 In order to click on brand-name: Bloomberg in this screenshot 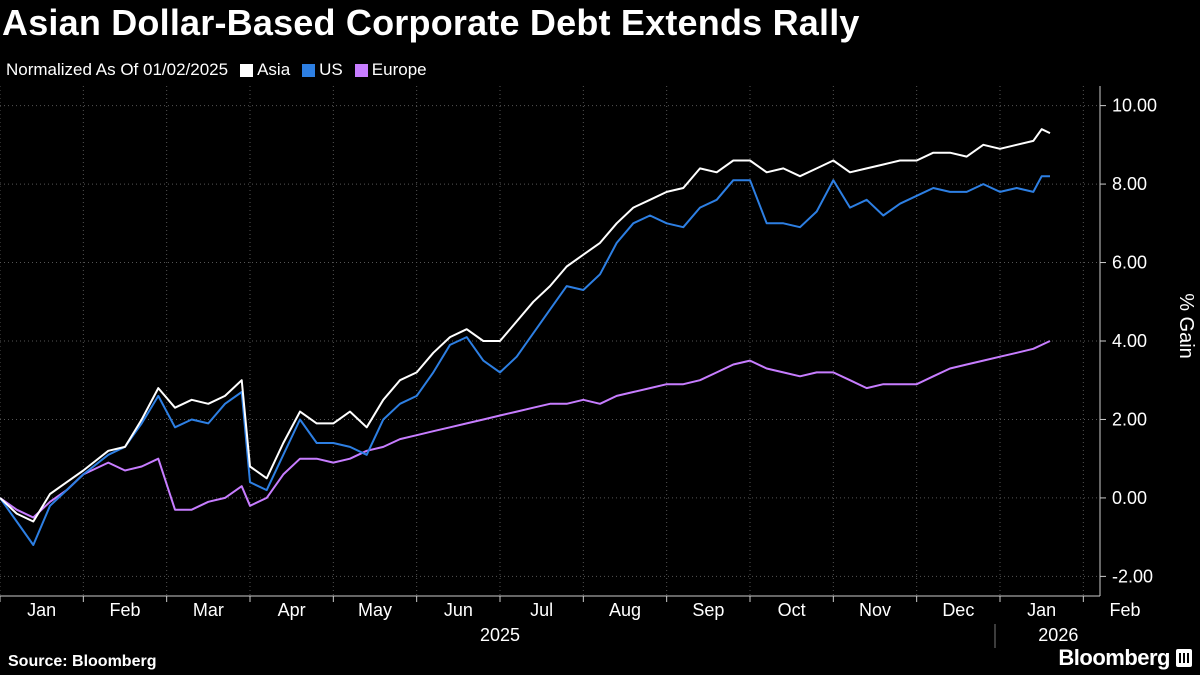, I will do `click(1114, 657)`.